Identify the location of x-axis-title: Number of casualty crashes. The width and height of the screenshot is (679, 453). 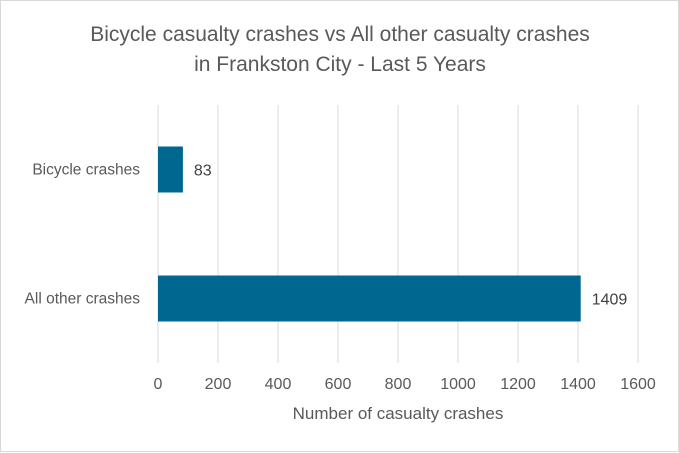
(398, 413).